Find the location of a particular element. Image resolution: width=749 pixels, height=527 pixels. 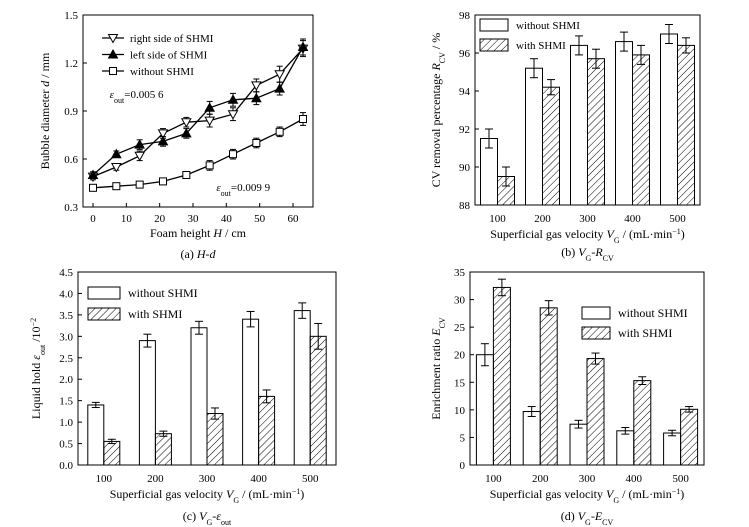

y-tick-label: 1.2 is located at coordinates (71, 64).